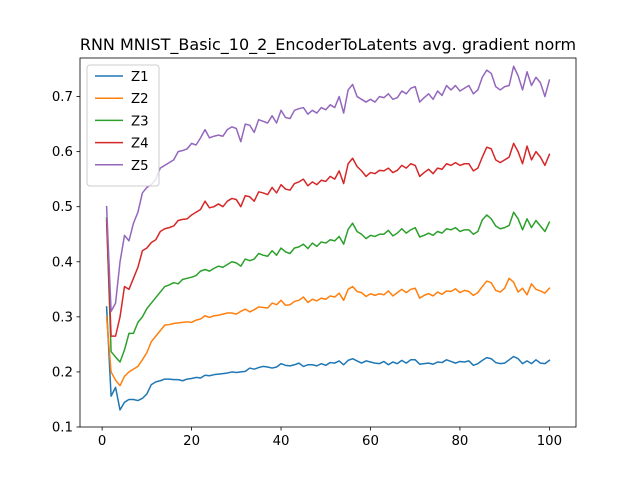 This screenshot has height=480, width=640. What do you see at coordinates (191, 441) in the screenshot?
I see `x-tick-label: 20` at bounding box center [191, 441].